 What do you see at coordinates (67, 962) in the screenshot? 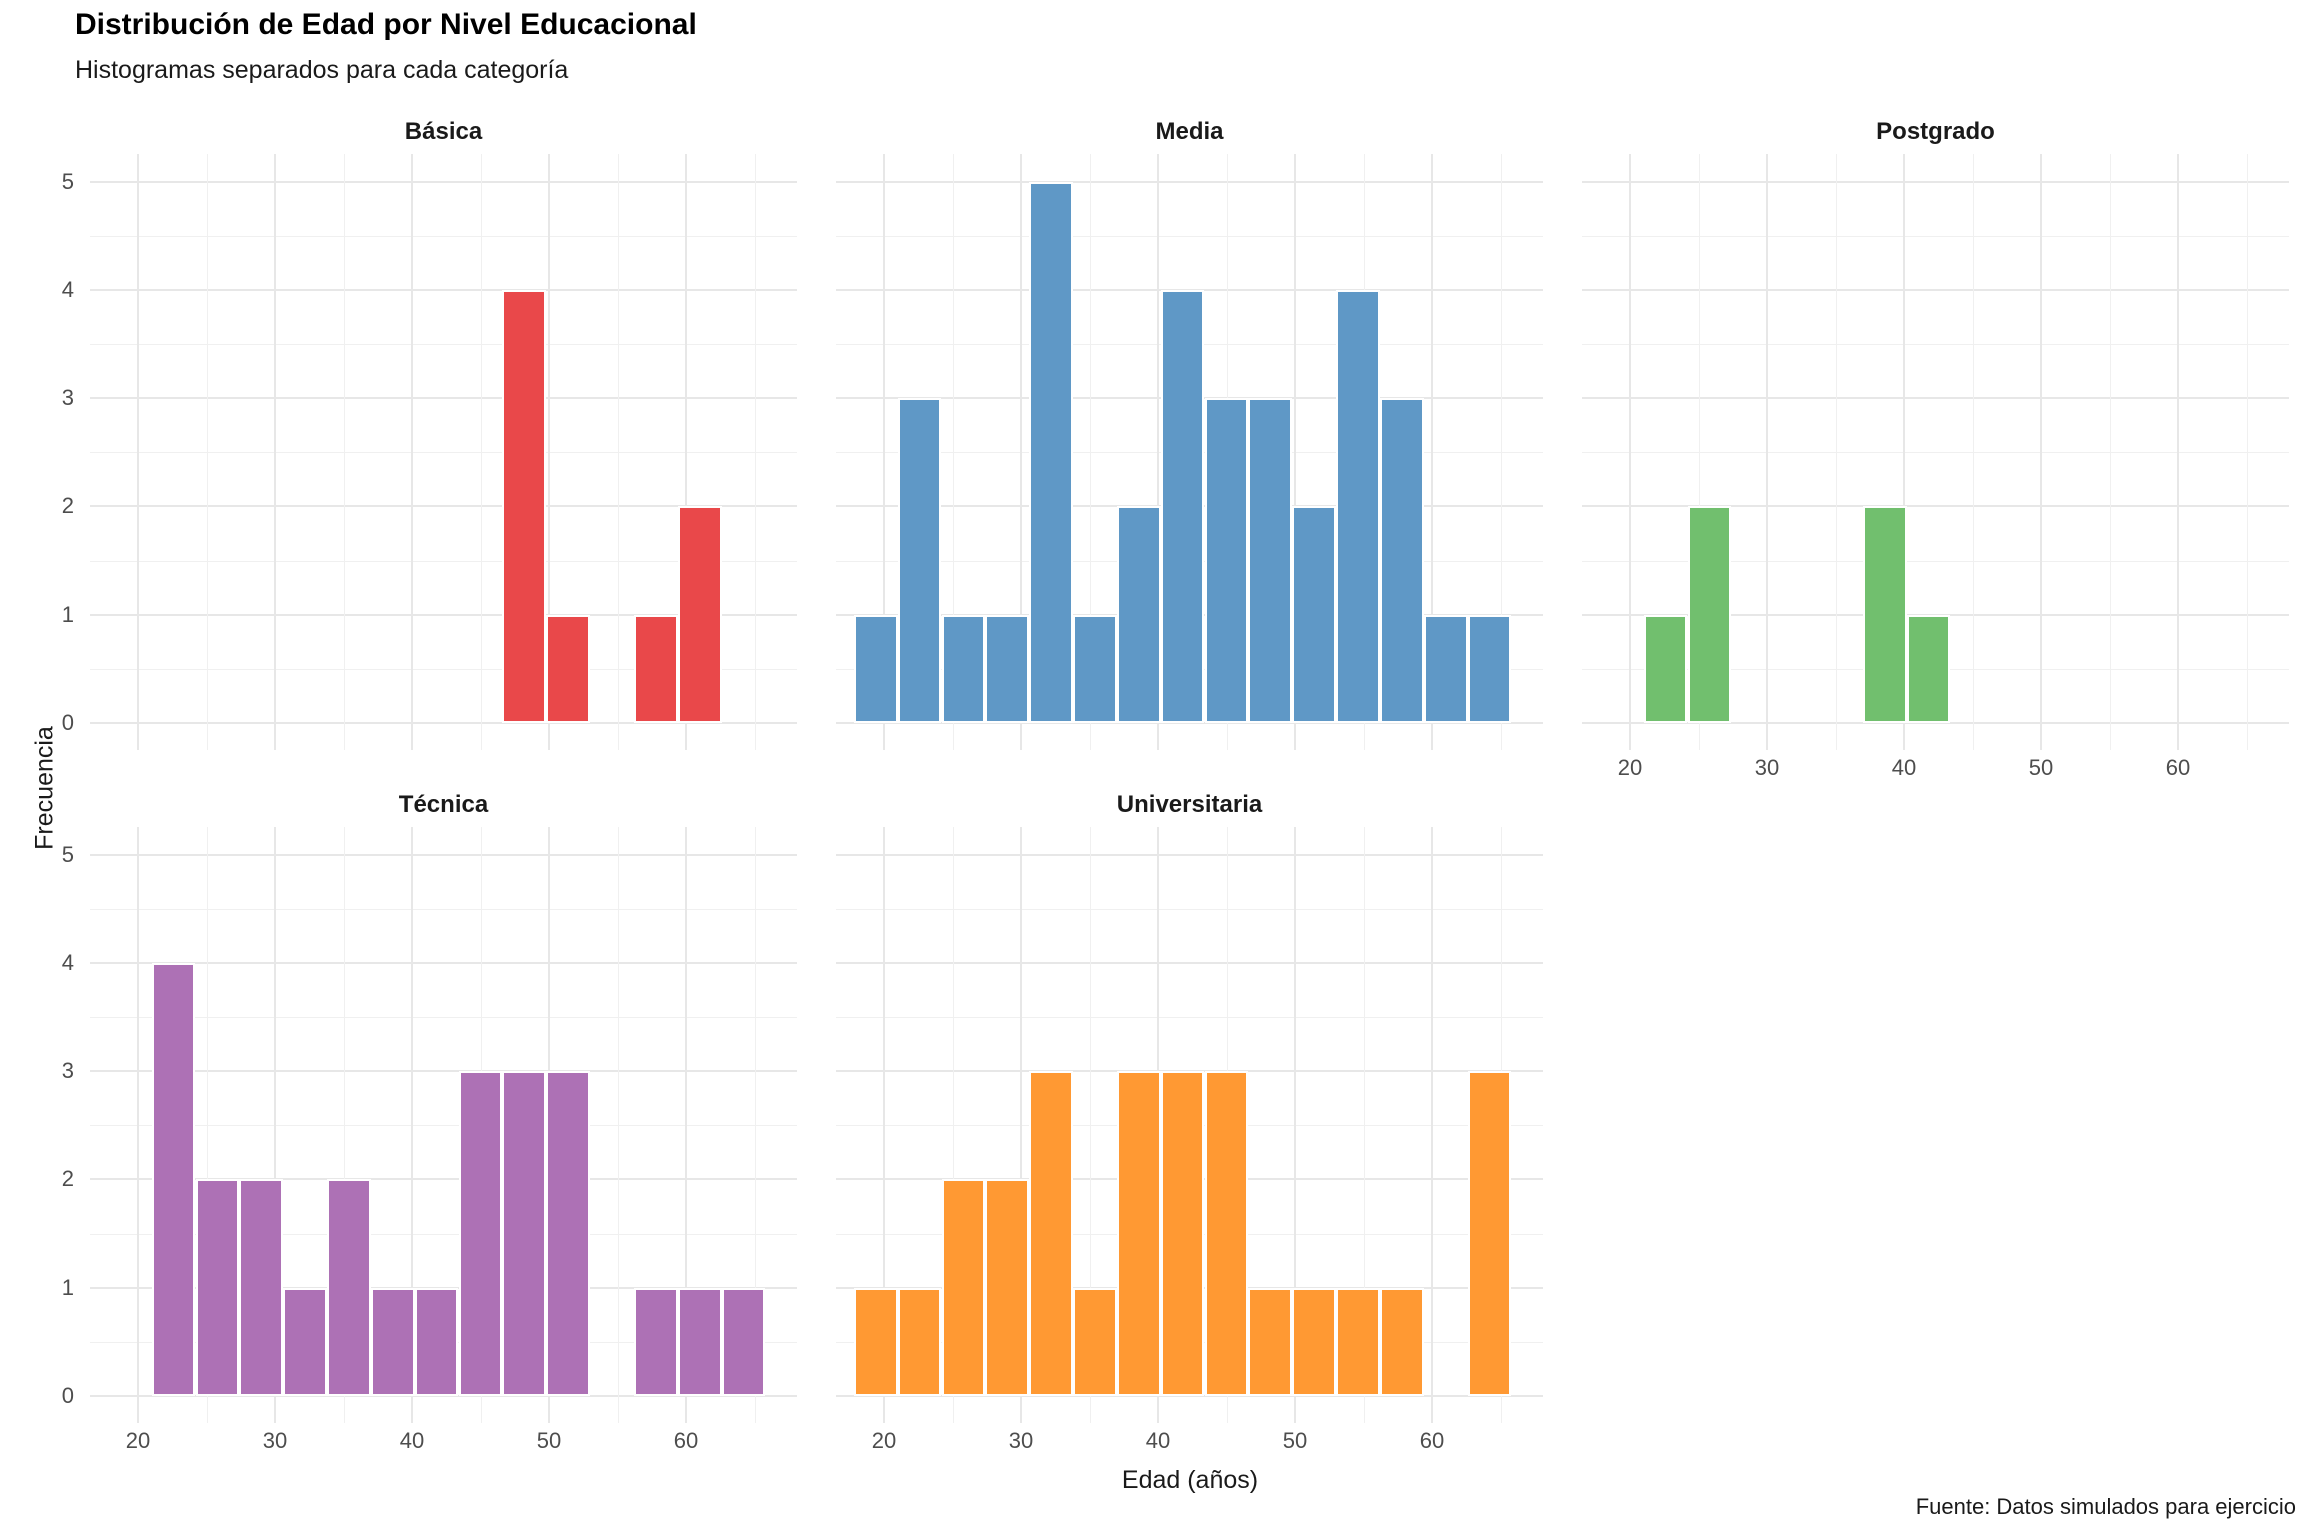
I see `y-tick-label: 4` at bounding box center [67, 962].